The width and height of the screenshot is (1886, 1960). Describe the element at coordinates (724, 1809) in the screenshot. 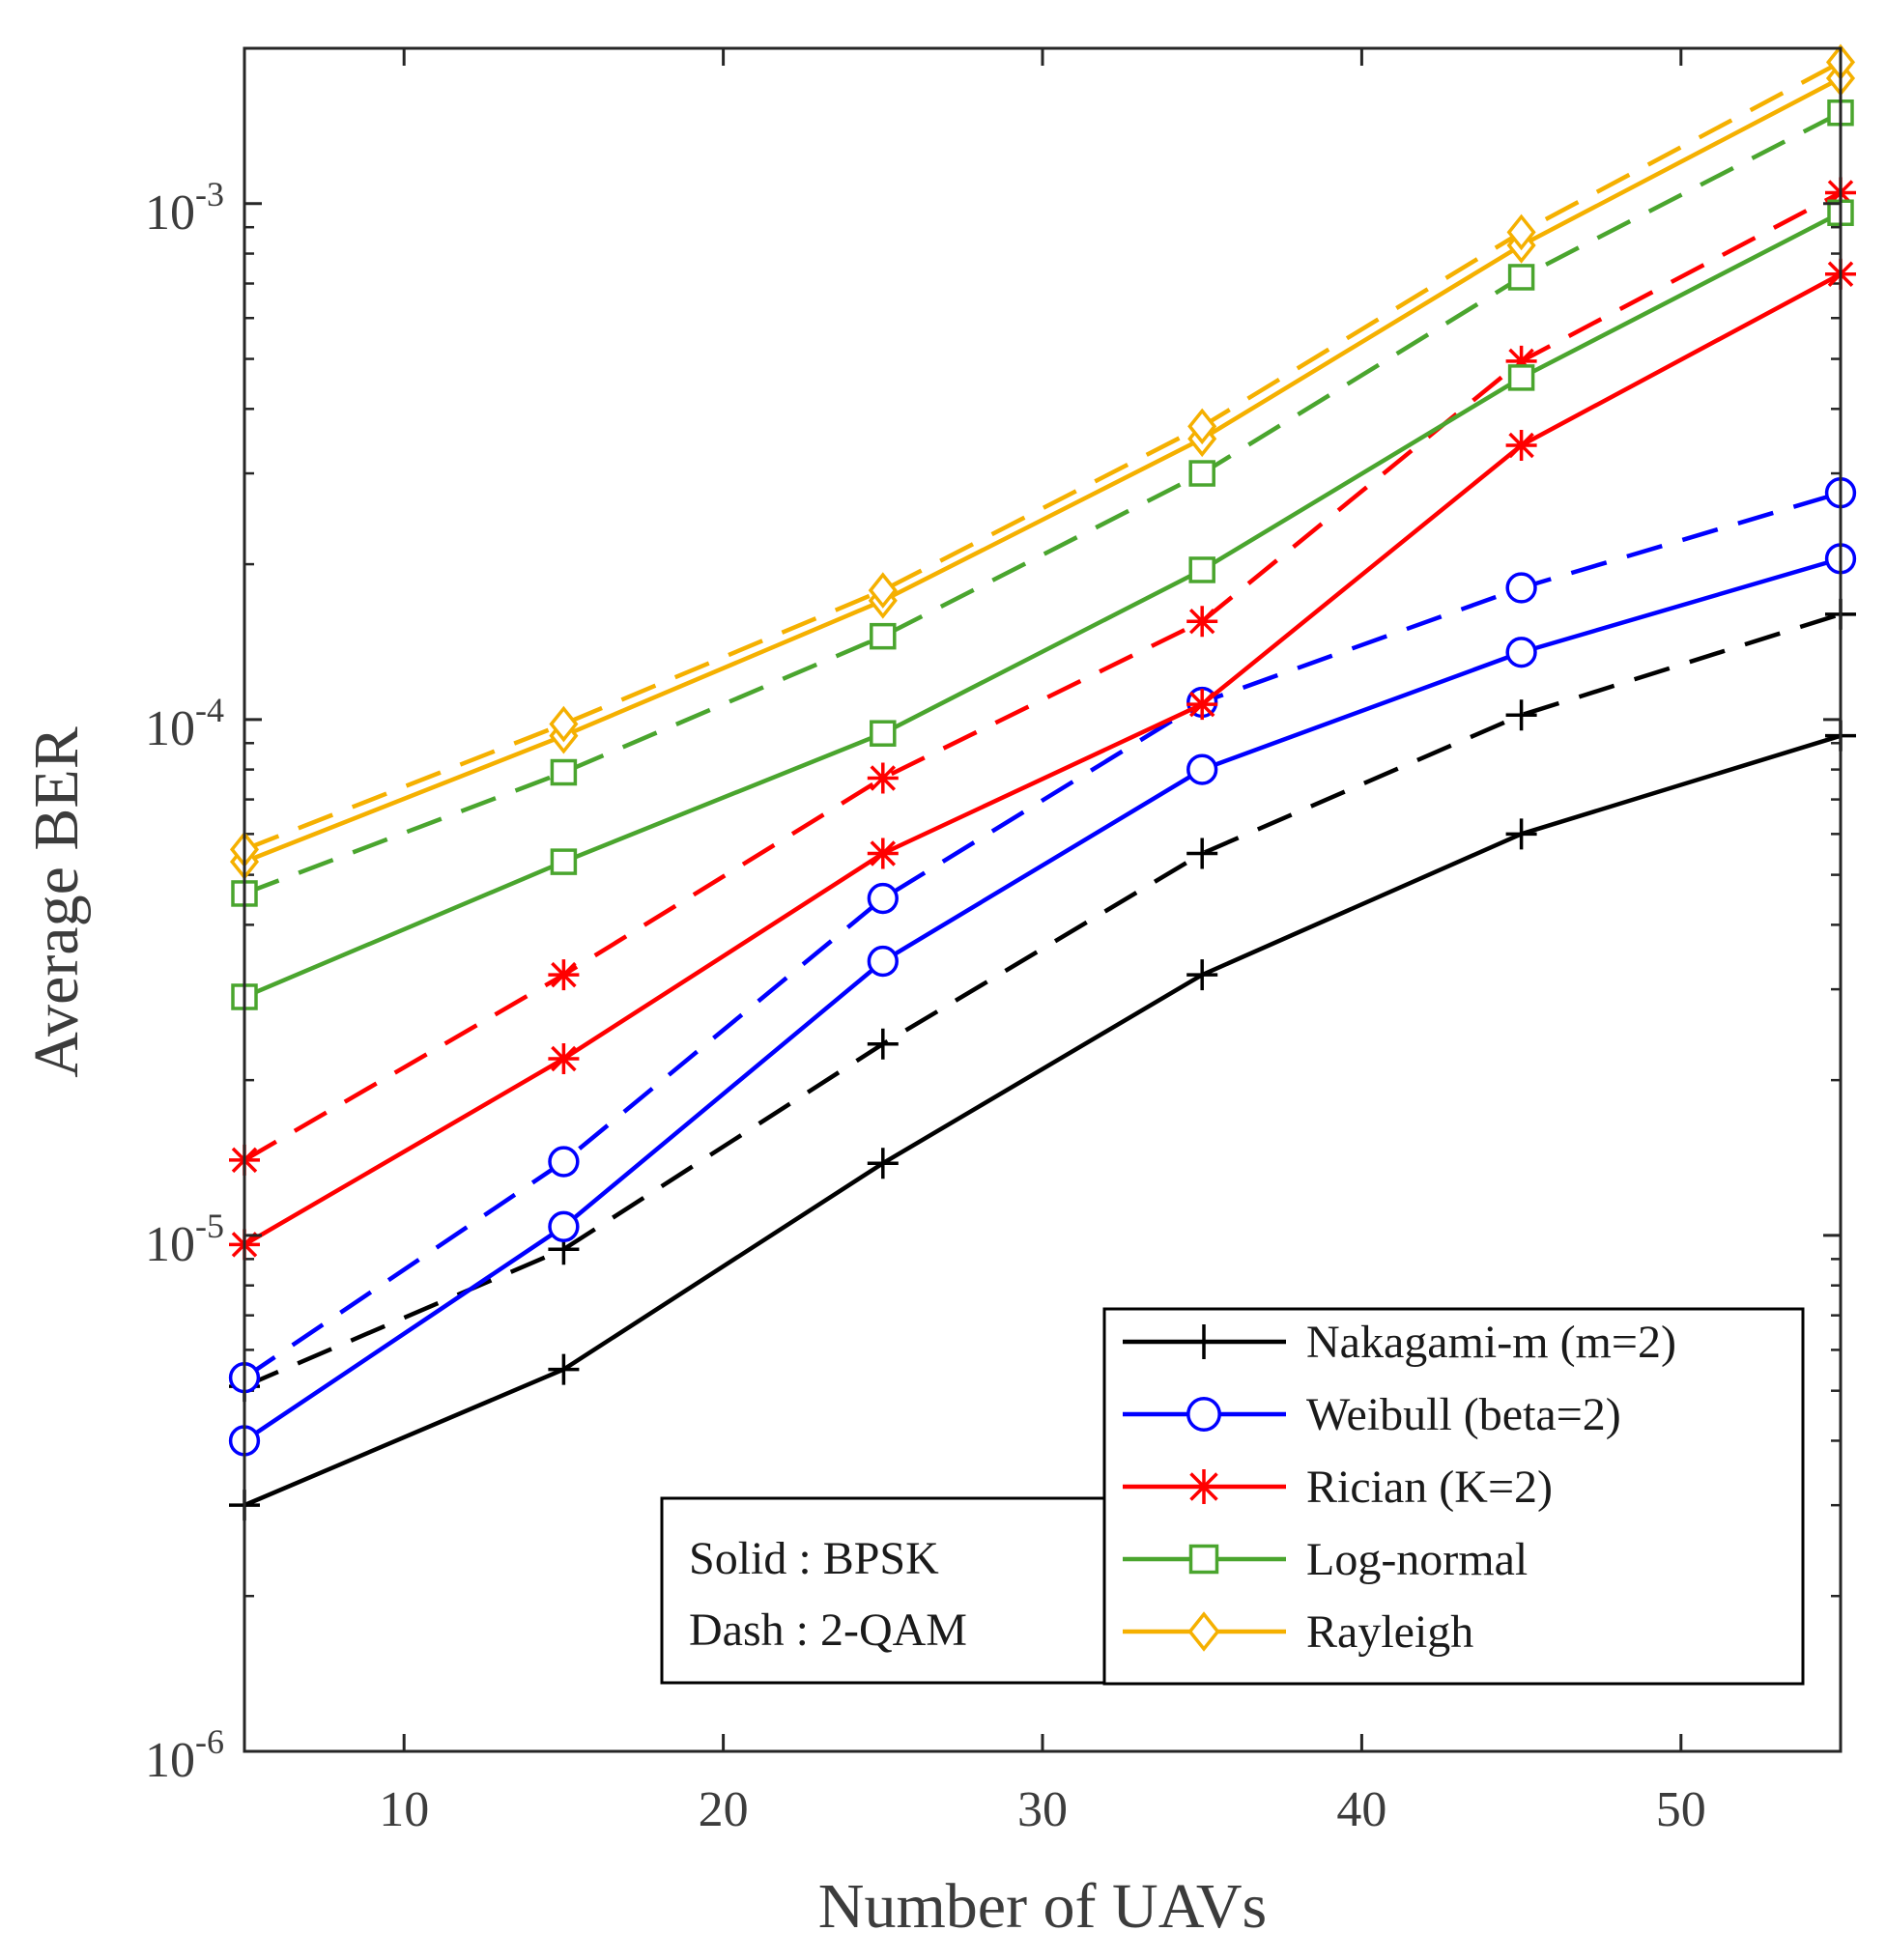

I see `x-tick-label: 20` at that location.